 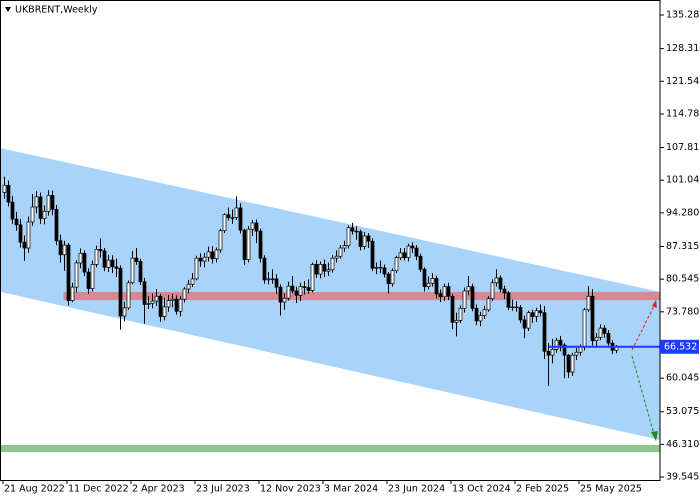 I want to click on y-tick-label: 128.310, so click(x=683, y=48).